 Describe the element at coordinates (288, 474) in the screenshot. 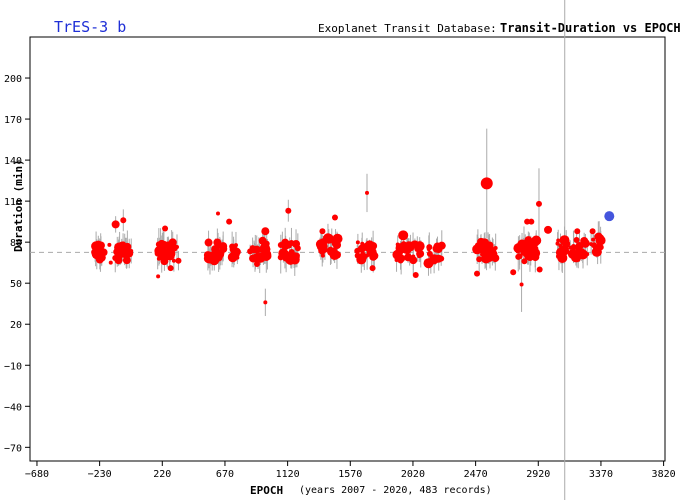

I see `x-tick-label: 1120` at that location.